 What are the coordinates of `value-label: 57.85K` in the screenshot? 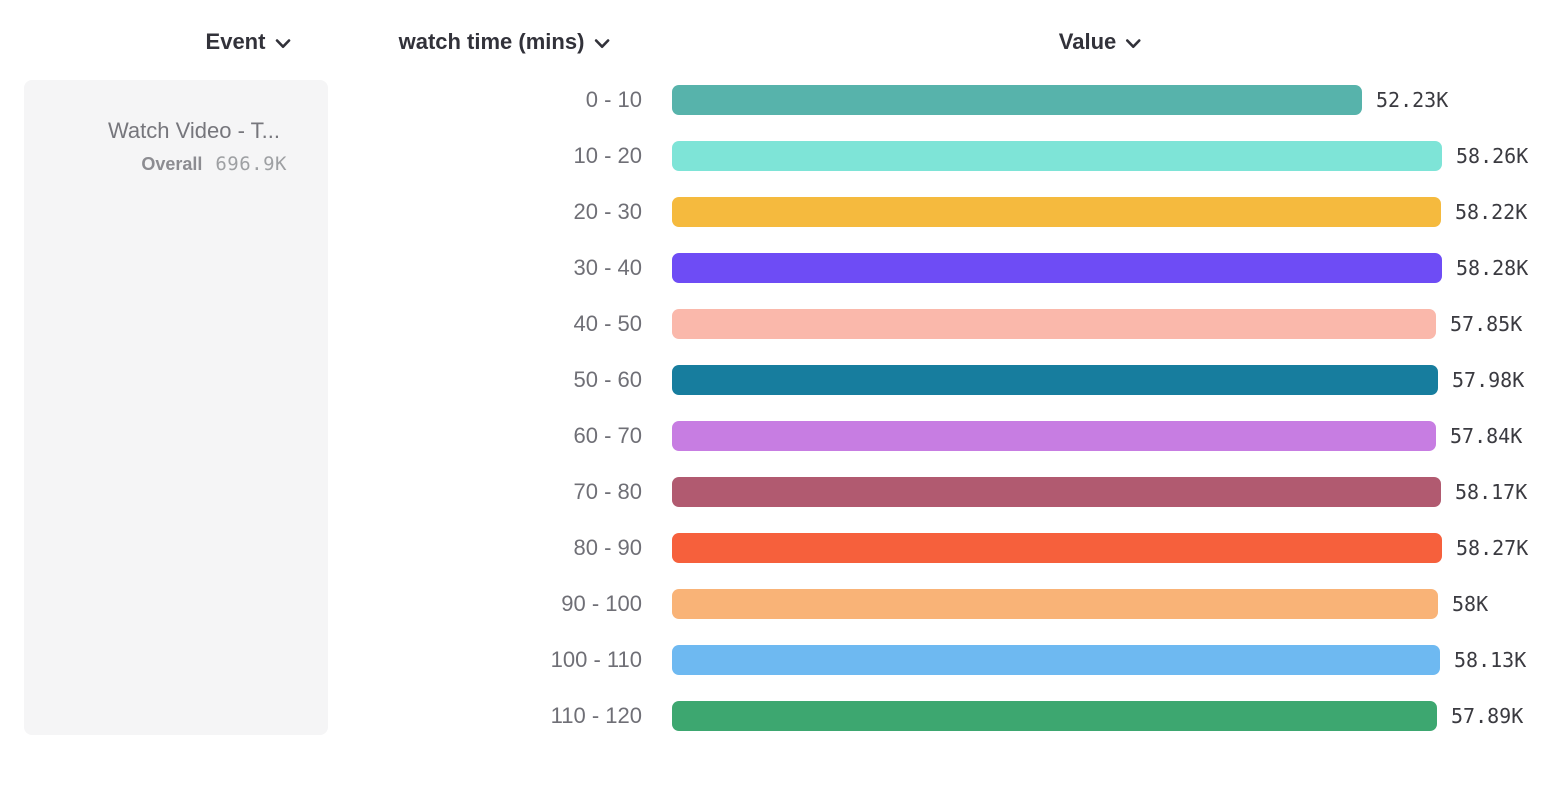 It's located at (1486, 324).